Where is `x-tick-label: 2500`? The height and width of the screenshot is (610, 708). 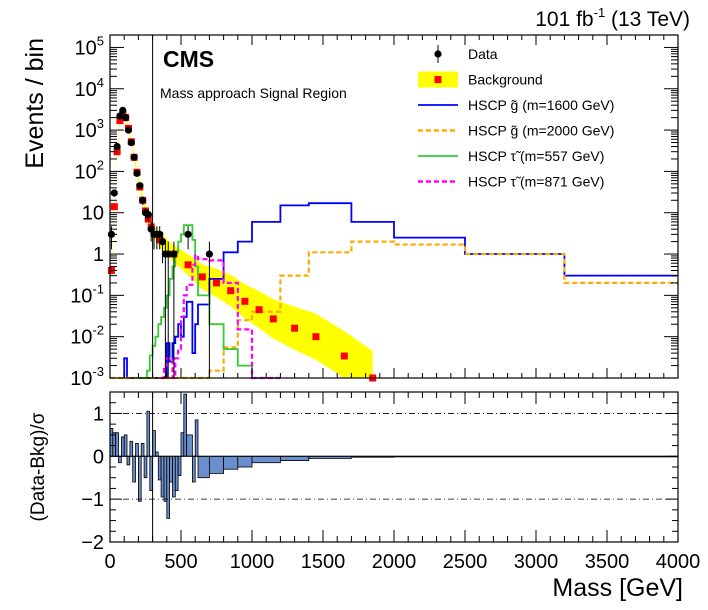
x-tick-label: 2500 is located at coordinates (465, 562).